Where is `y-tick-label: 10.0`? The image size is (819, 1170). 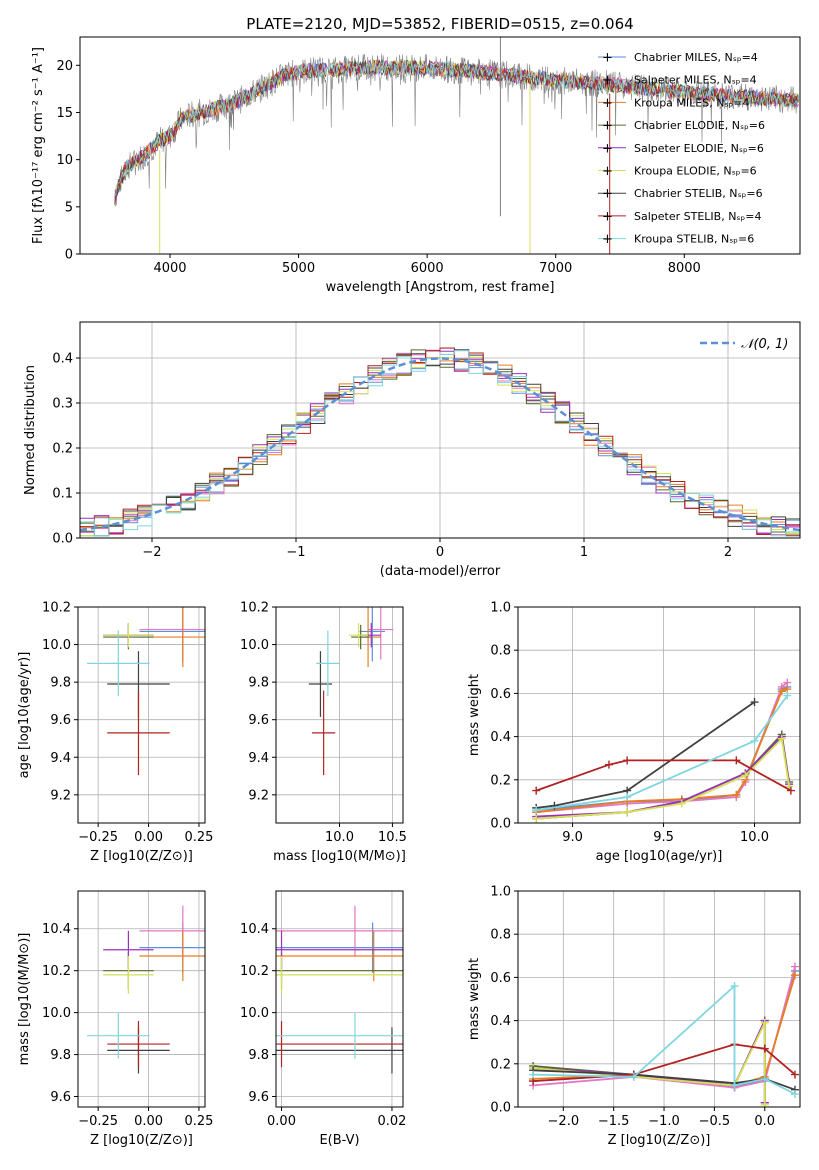
y-tick-label: 10.0 is located at coordinates (254, 1013).